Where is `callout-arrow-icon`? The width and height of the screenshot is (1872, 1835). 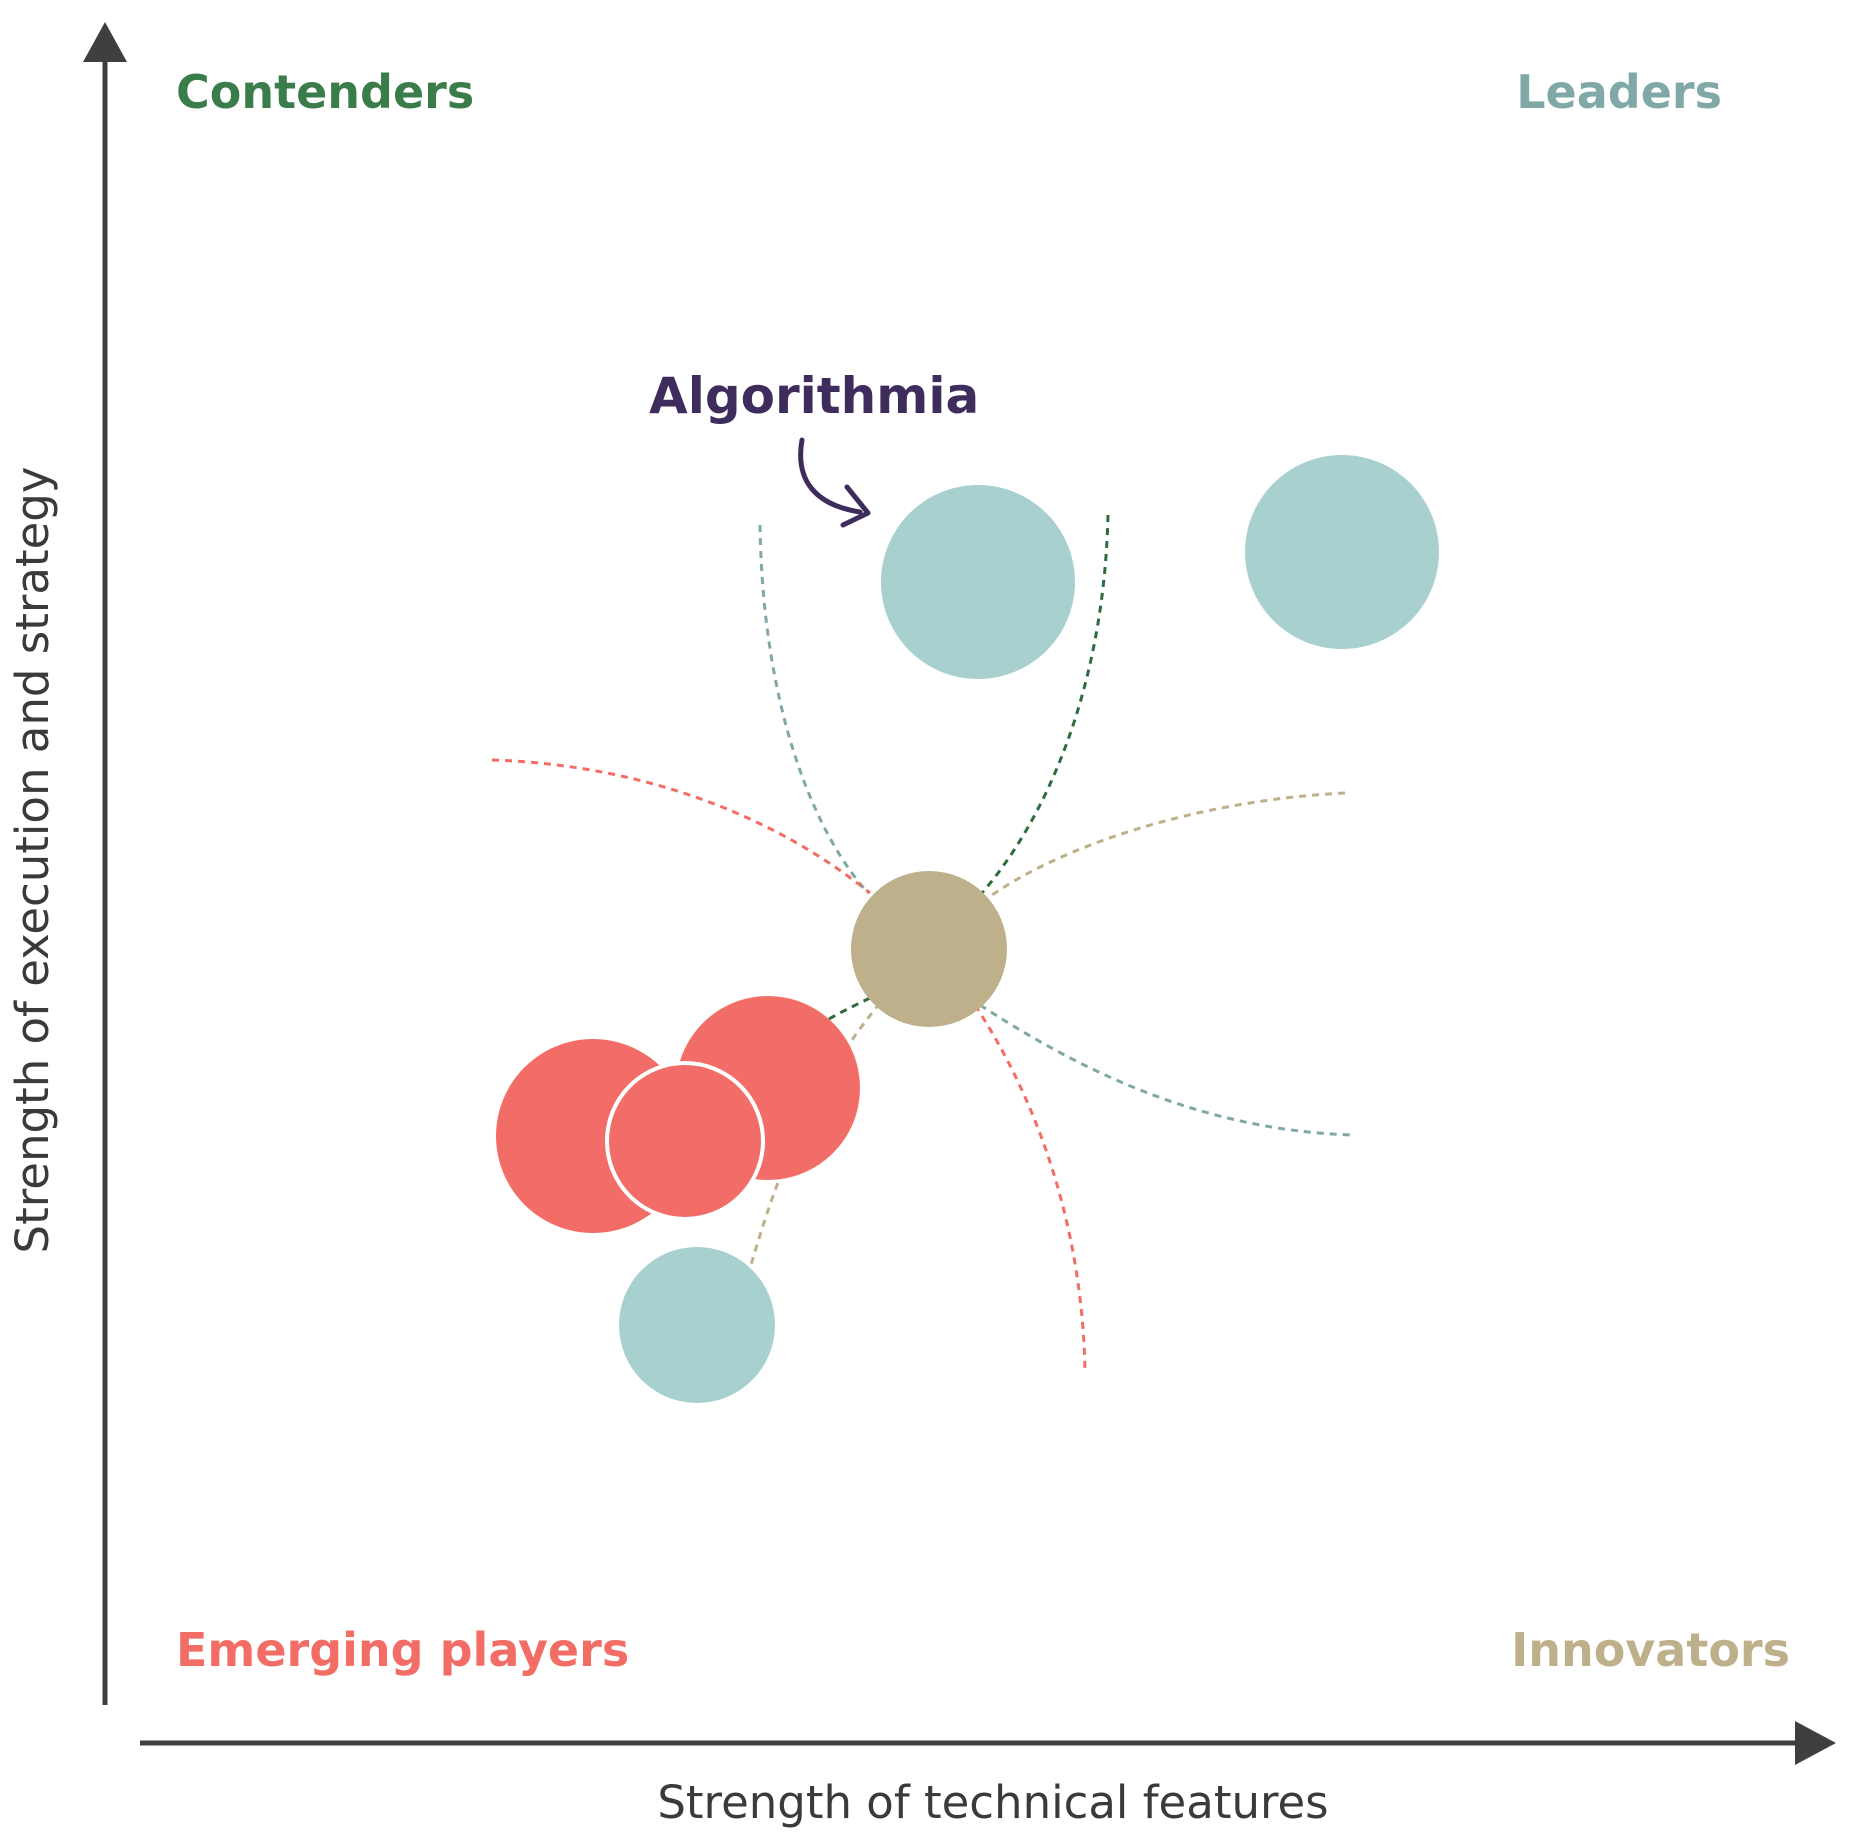
callout-arrow-icon is located at coordinates (830, 476).